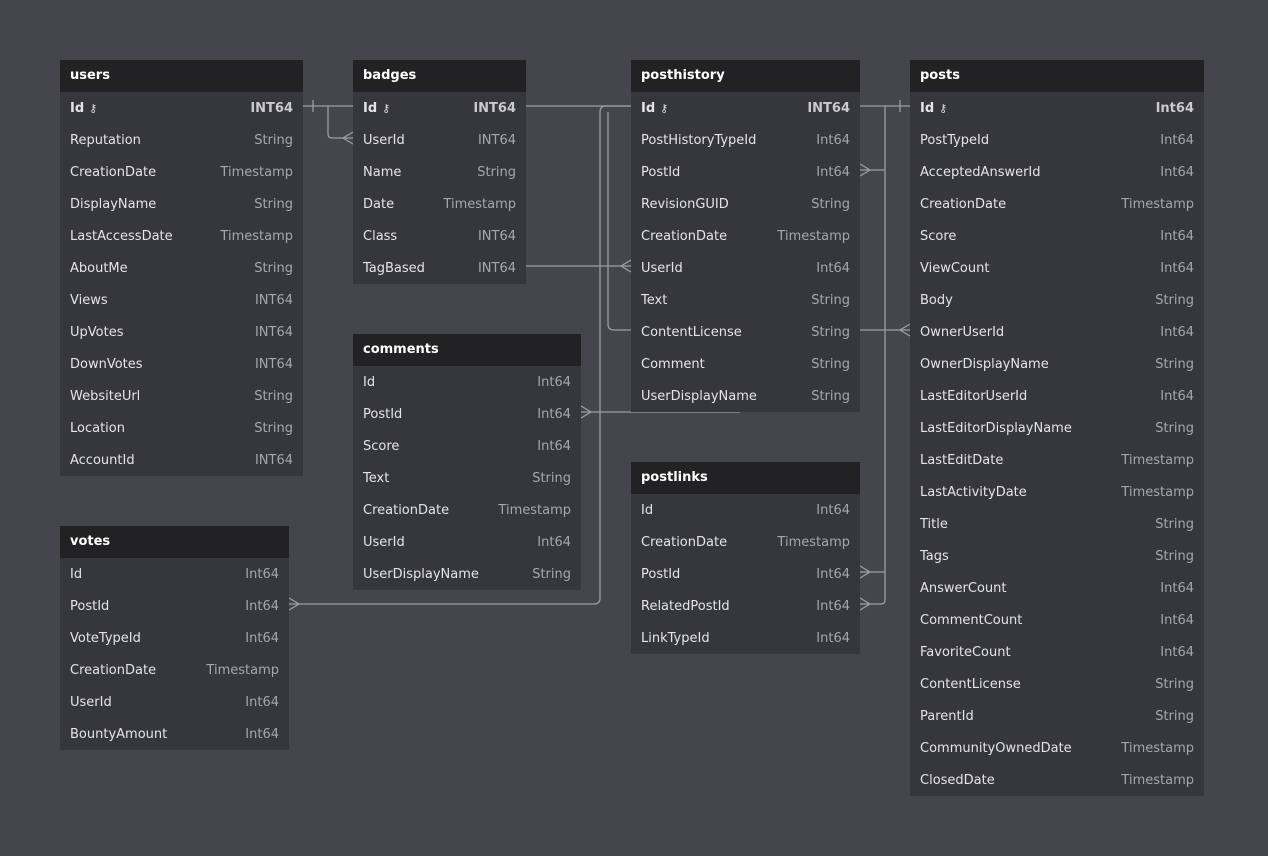 The image size is (1268, 856). Describe the element at coordinates (1057, 588) in the screenshot. I see `column-row: AnswerCount Int64` at that location.